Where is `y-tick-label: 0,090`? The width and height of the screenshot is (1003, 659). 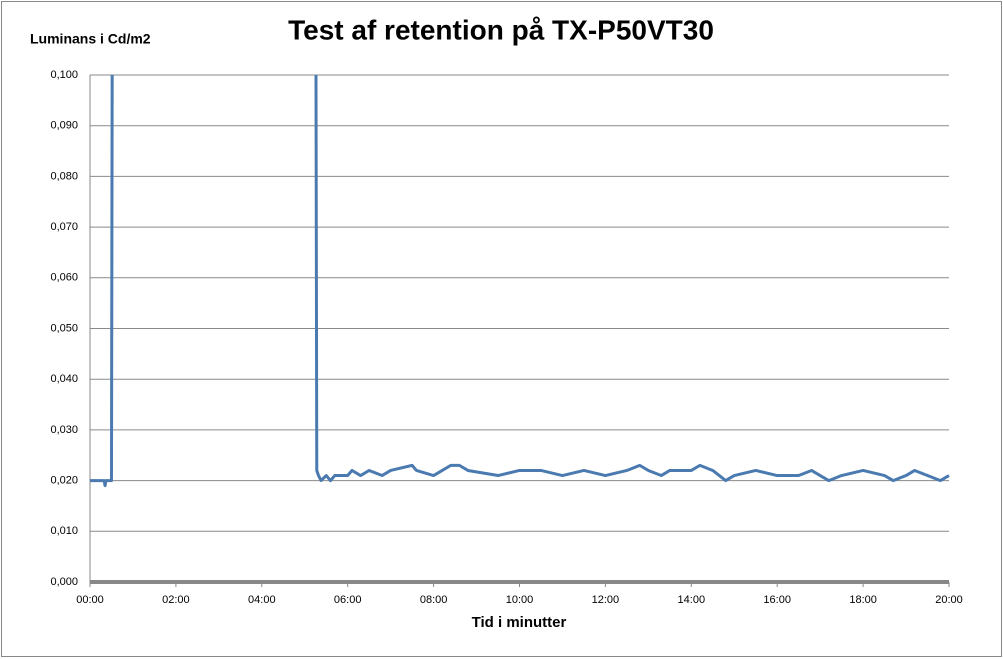 y-tick-label: 0,090 is located at coordinates (64, 126).